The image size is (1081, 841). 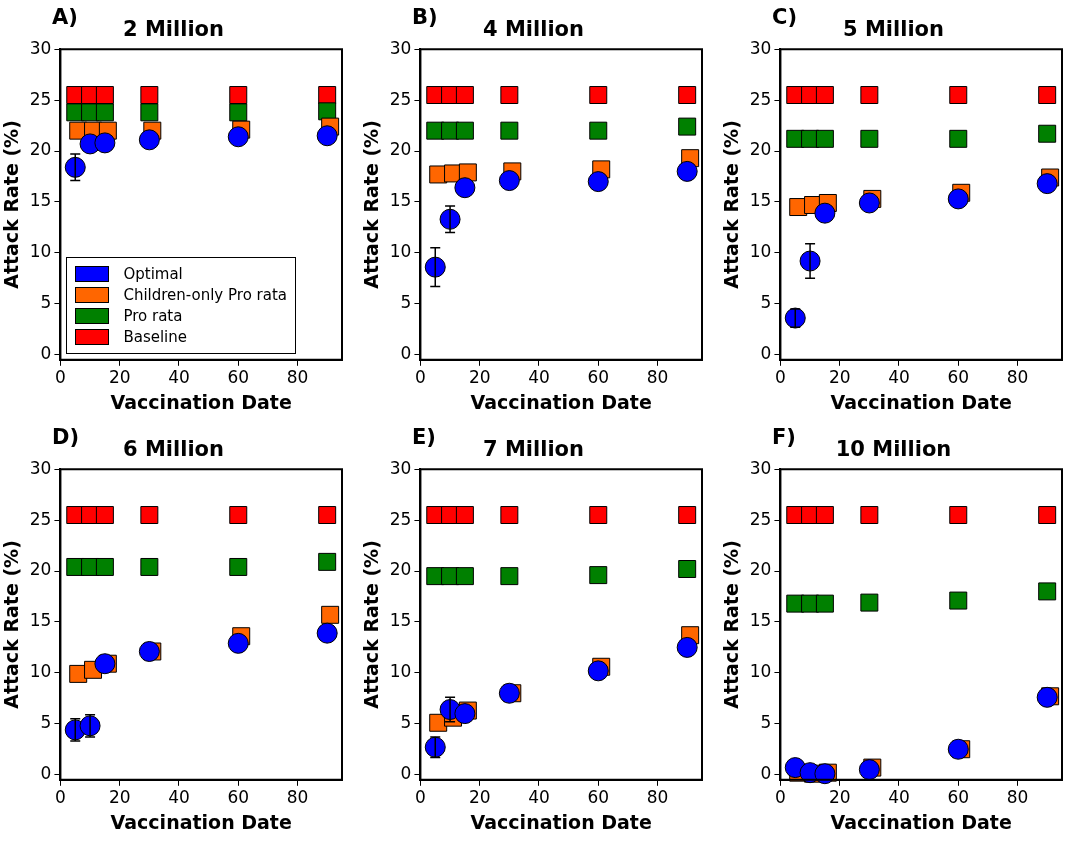 I want to click on chart-title: 2 Million, so click(x=173, y=29).